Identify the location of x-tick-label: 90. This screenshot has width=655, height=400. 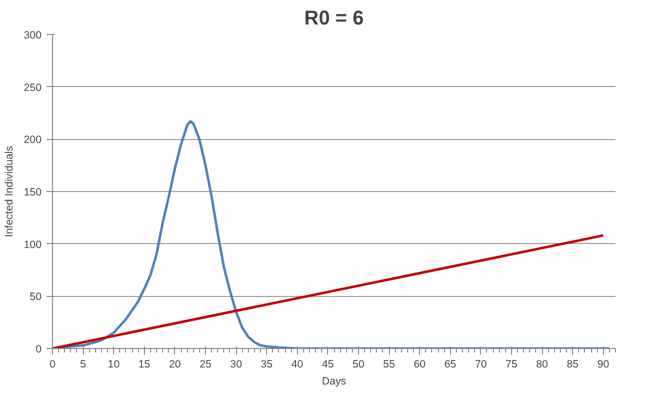
(603, 364).